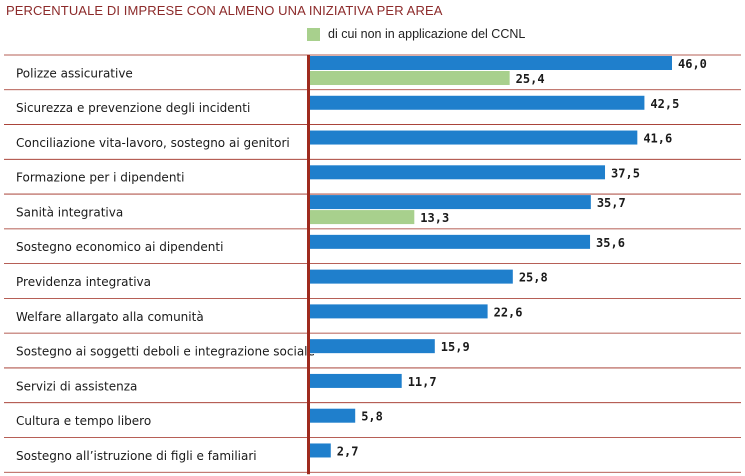 The height and width of the screenshot is (476, 745). I want to click on data-label-sub: 25,4, so click(530, 79).